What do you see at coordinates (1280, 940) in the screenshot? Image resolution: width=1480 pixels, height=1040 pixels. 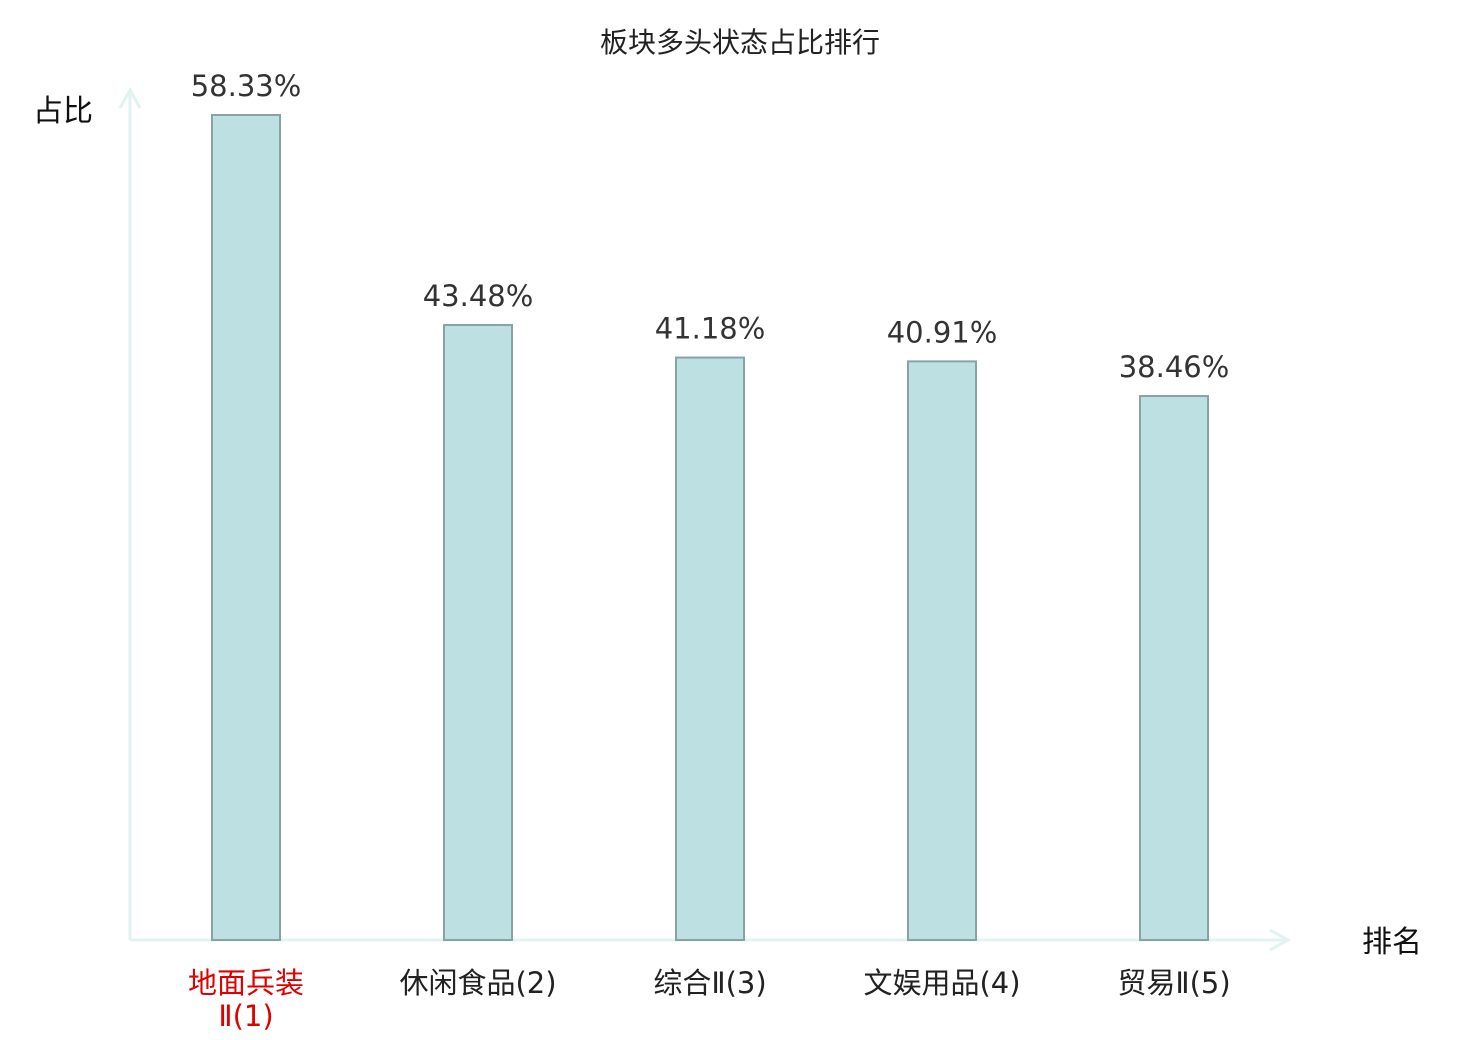 I see `x-axis-arrow` at bounding box center [1280, 940].